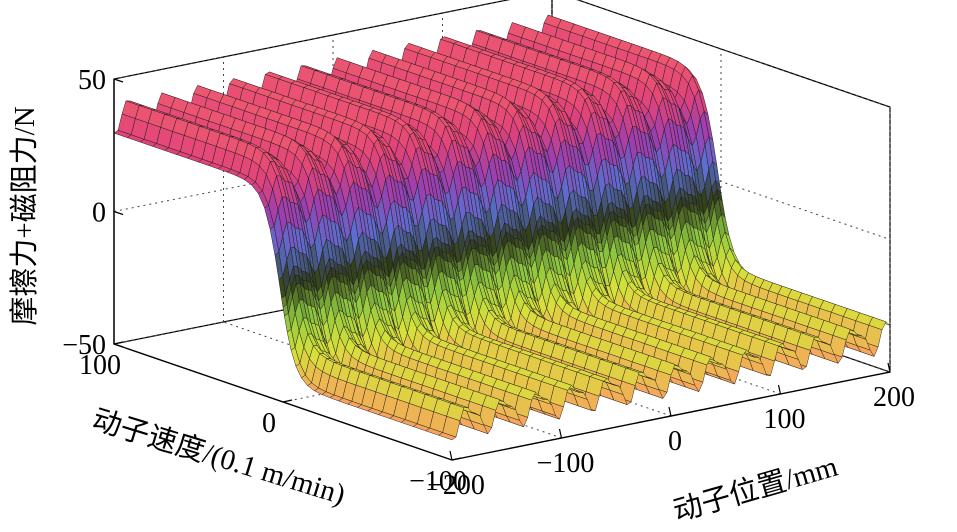 The width and height of the screenshot is (957, 532). I want to click on y-tick-label: −200, so click(456, 485).